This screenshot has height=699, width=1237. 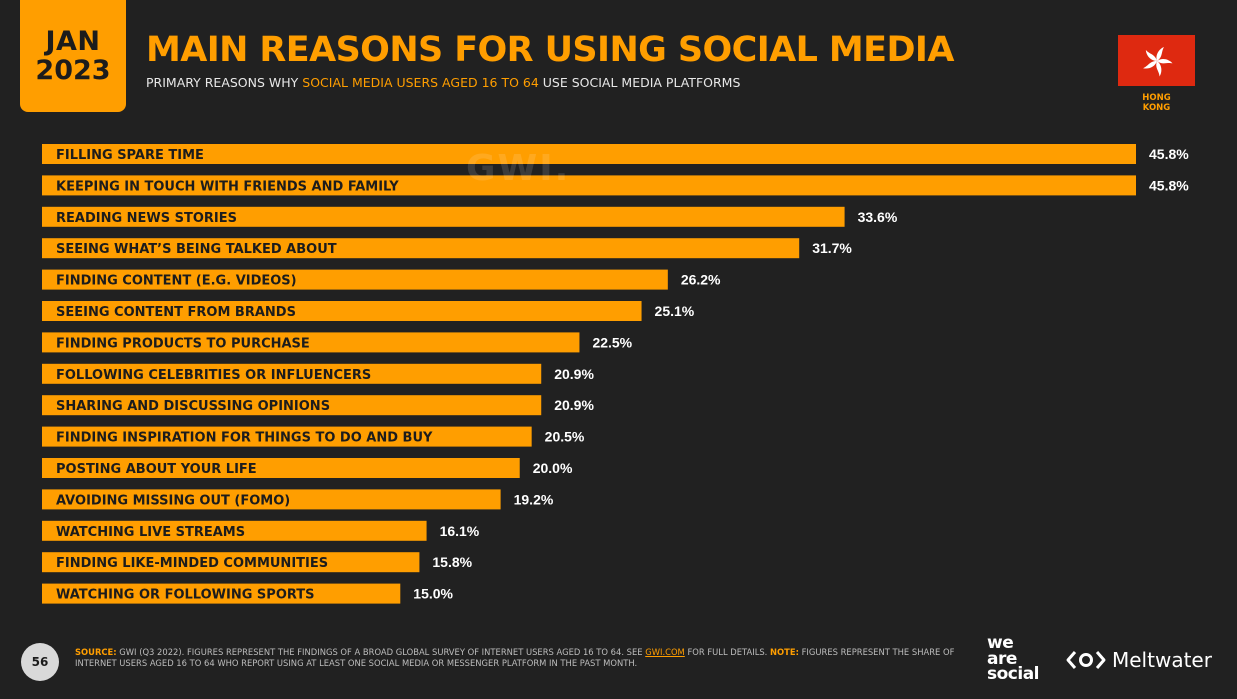 I want to click on date-badge: JAN 2023, so click(x=73, y=56).